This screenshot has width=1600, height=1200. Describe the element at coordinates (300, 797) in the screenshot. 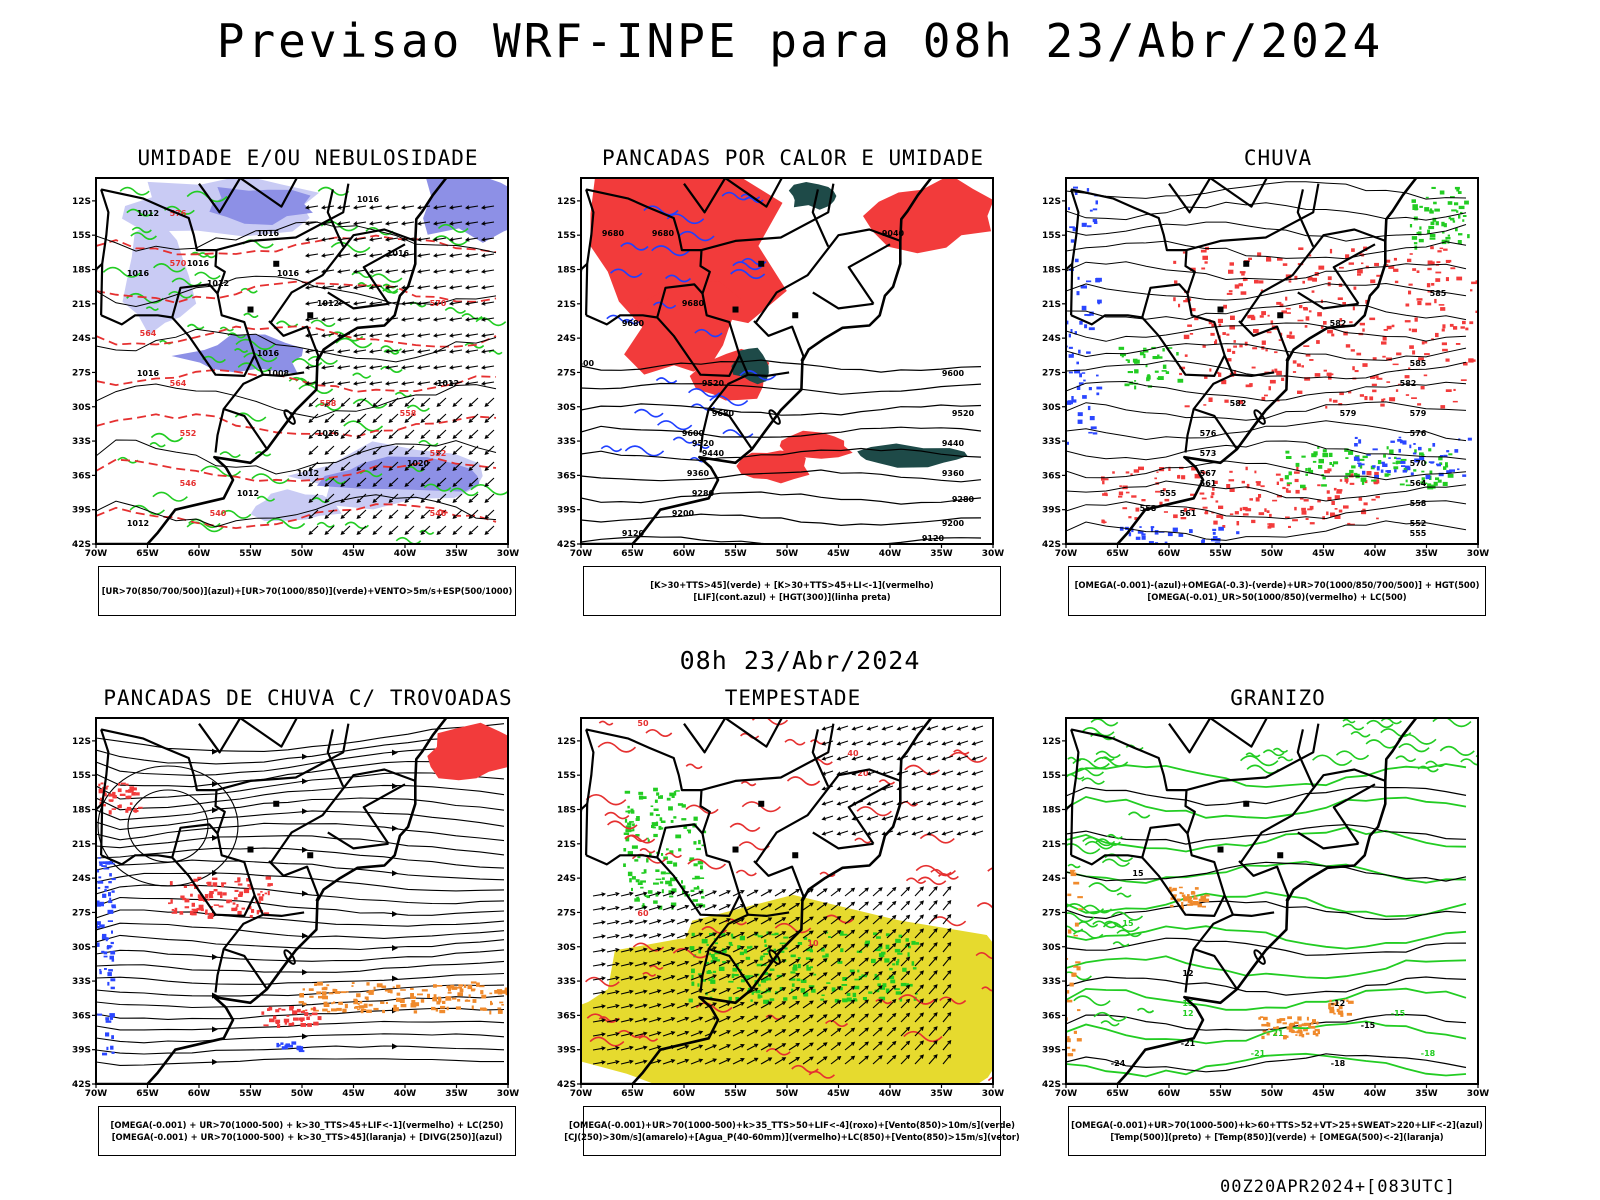

I see `streamline` at that location.